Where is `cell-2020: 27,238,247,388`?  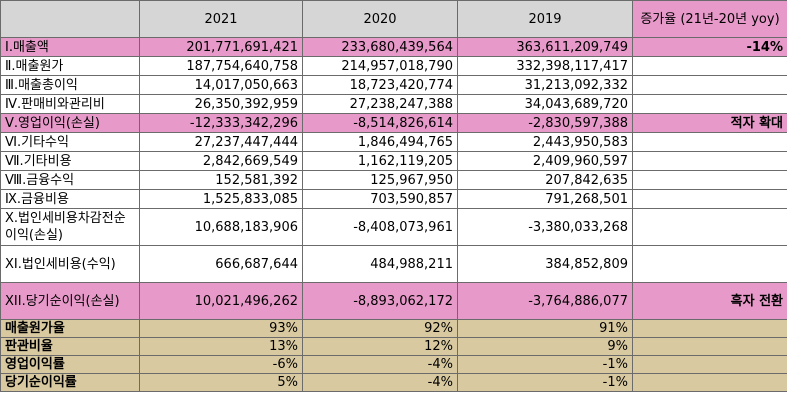 cell-2020: 27,238,247,388 is located at coordinates (380, 104).